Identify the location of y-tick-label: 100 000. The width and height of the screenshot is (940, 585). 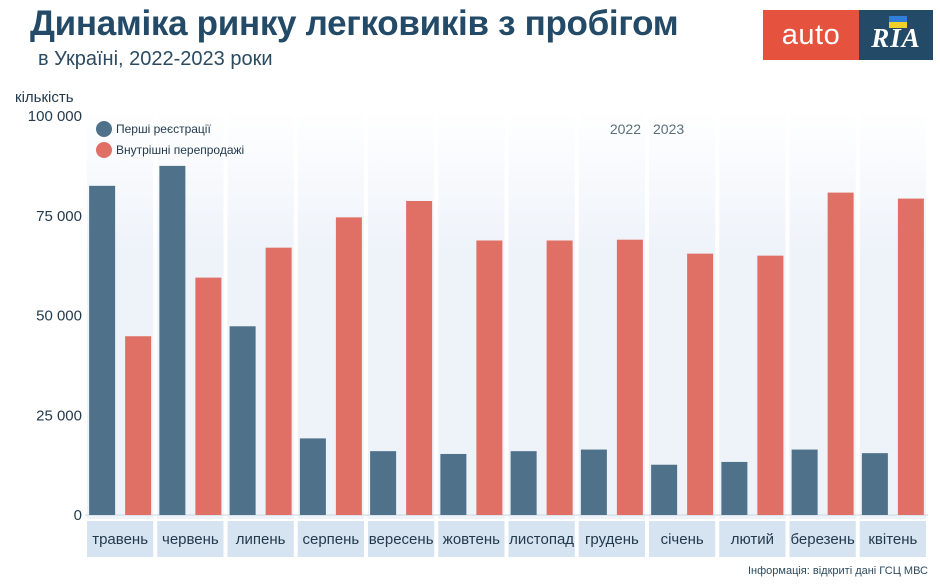
(55, 116).